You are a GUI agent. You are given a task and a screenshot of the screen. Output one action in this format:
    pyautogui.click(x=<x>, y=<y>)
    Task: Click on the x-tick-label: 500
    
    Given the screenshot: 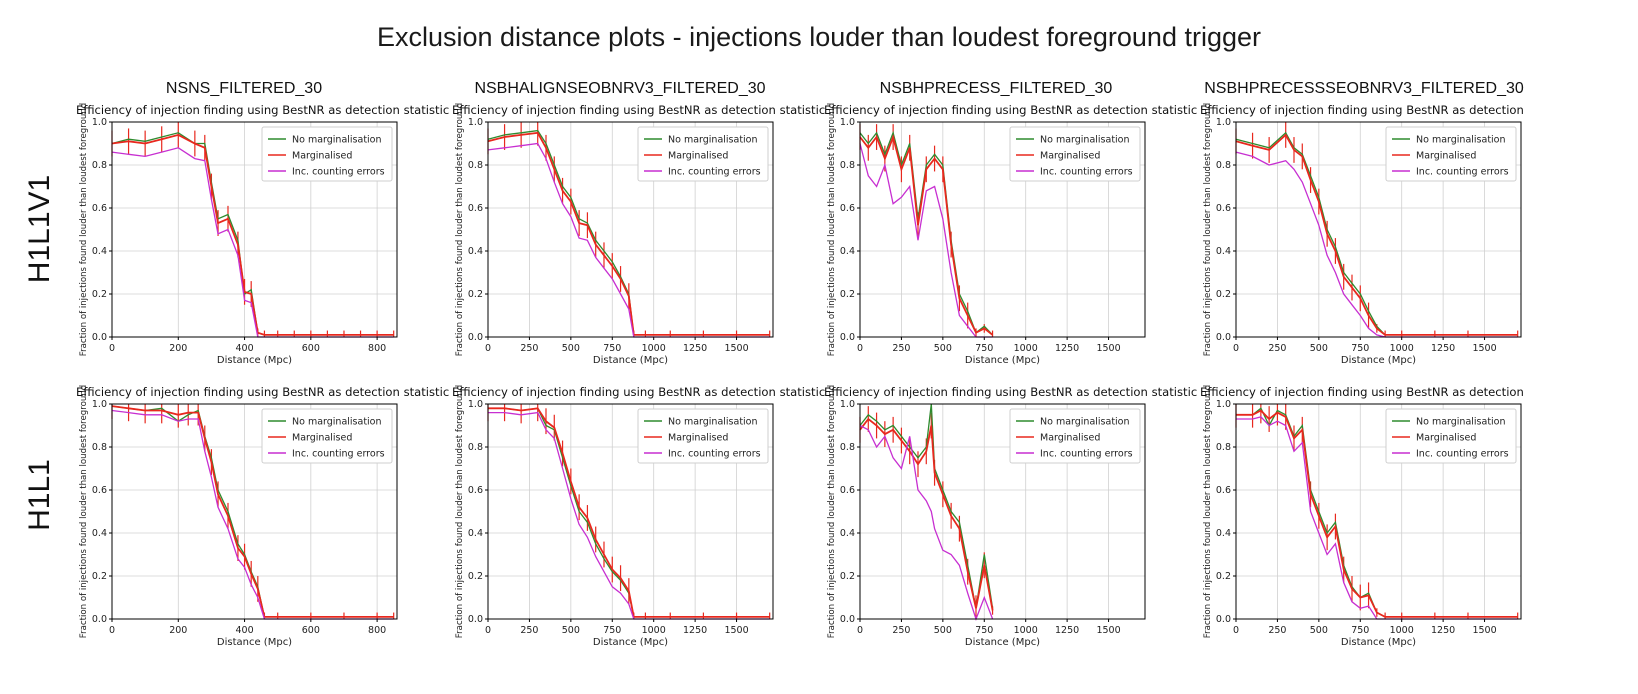 What is the action you would take?
    pyautogui.click(x=943, y=348)
    